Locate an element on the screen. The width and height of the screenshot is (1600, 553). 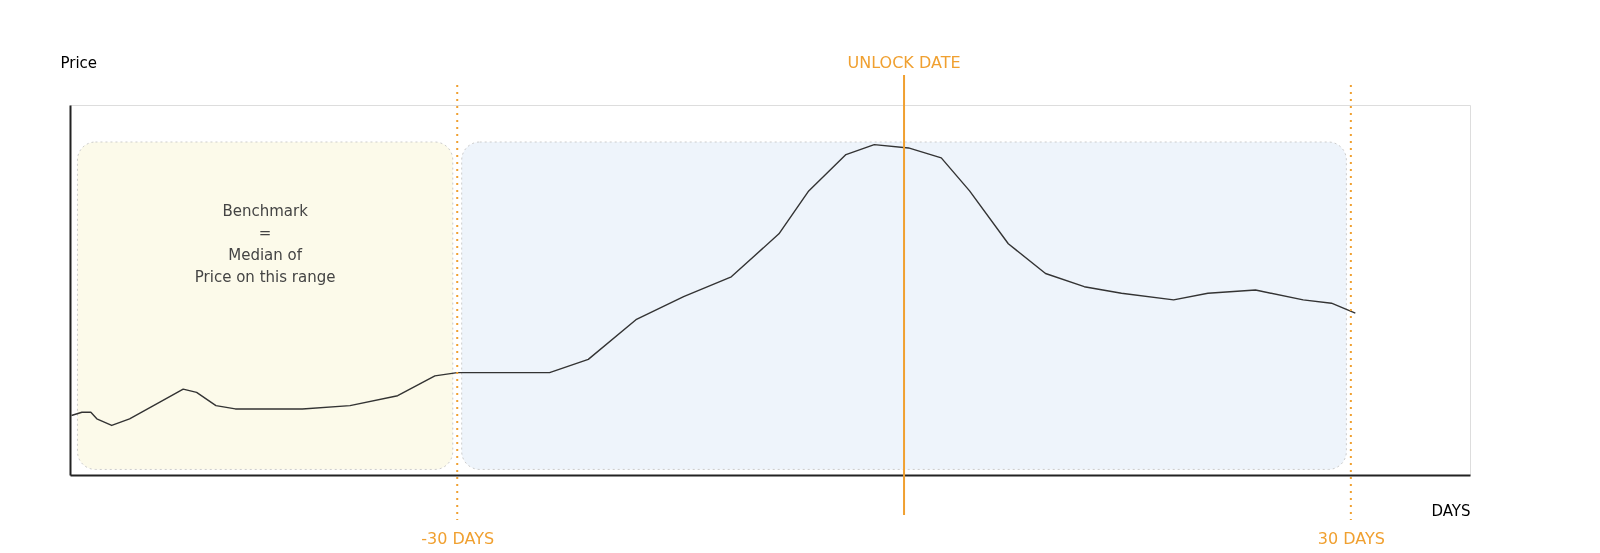
x-tick-label: -30 DAYS is located at coordinates (458, 538).